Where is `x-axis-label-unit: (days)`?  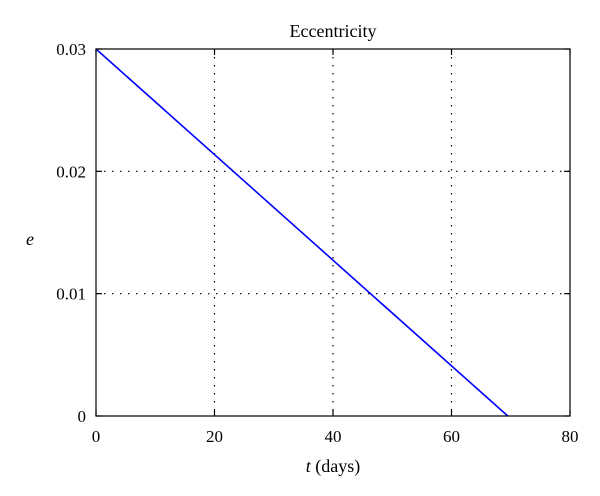
x-axis-label-unit: (days) is located at coordinates (335, 466).